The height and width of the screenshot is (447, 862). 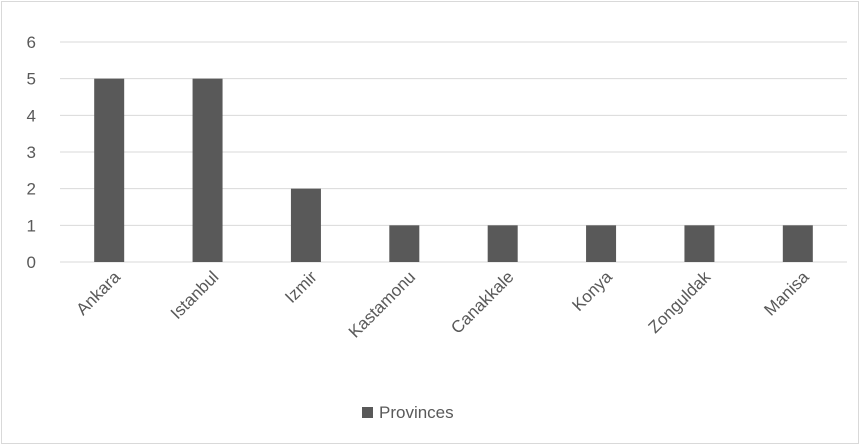 What do you see at coordinates (305, 225) in the screenshot?
I see `bar-izmir` at bounding box center [305, 225].